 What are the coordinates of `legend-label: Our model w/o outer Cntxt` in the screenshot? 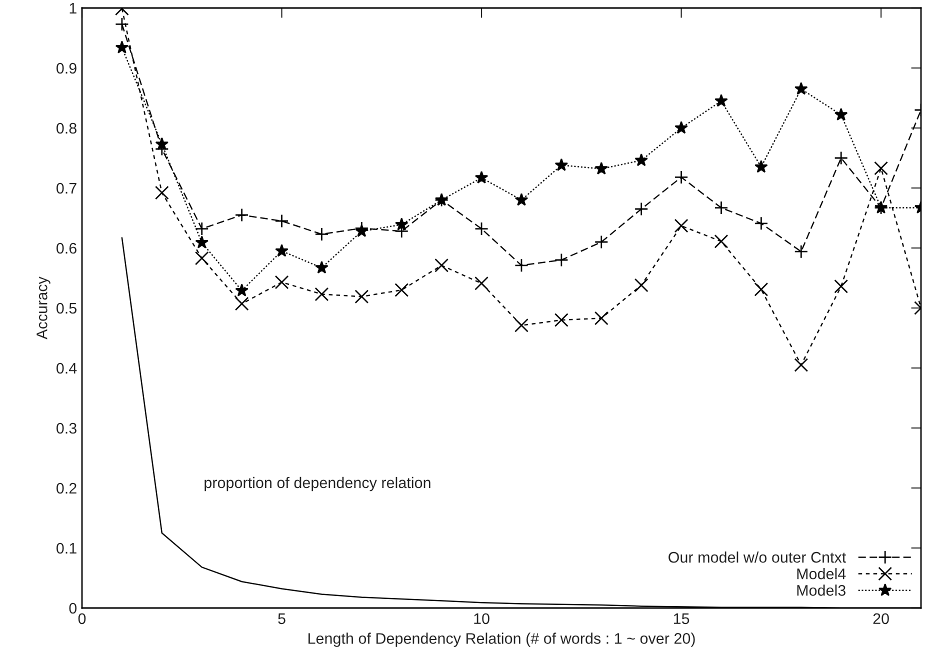 It's located at (757, 557).